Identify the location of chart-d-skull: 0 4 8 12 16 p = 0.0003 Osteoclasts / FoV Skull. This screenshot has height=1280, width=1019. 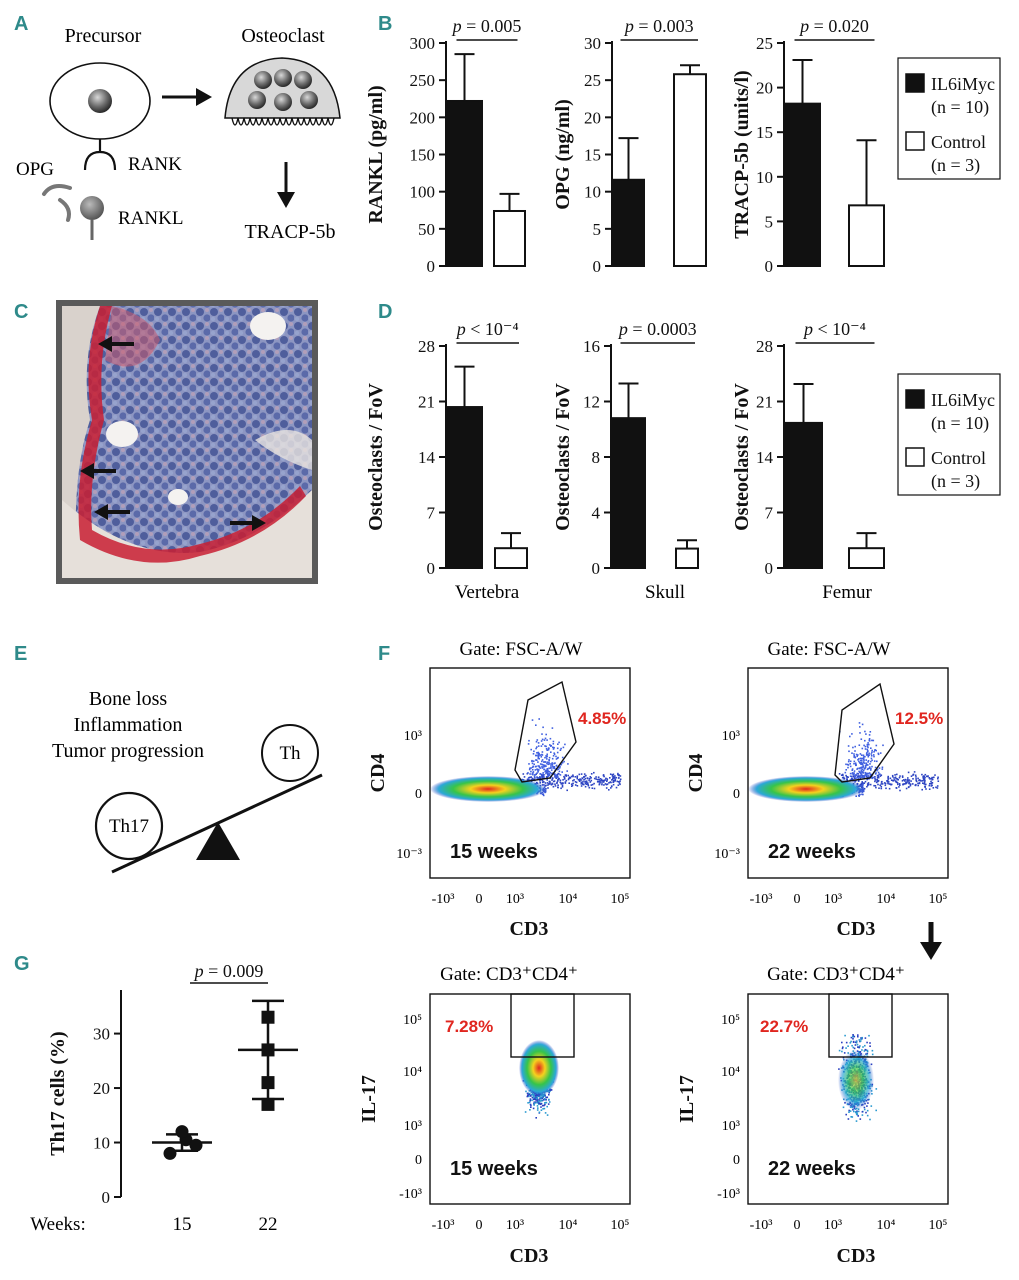
(625, 461).